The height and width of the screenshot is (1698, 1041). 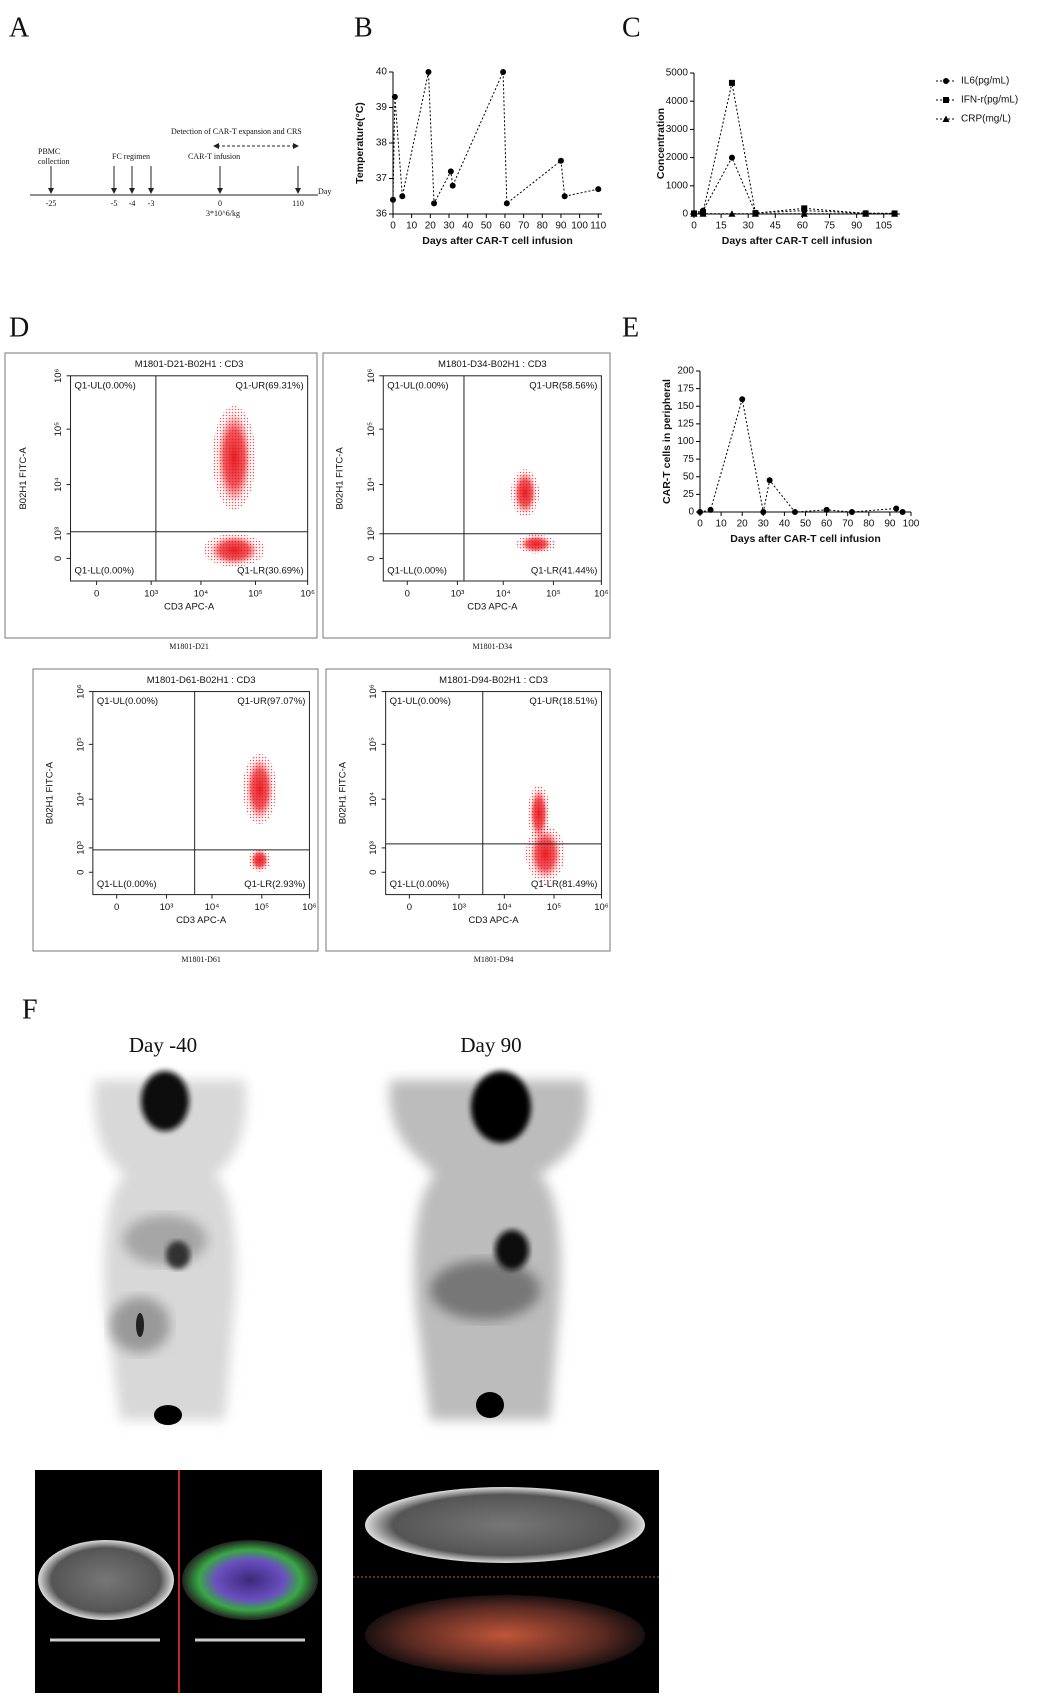 I want to click on quadrant-label: Q1-LR(41.44%), so click(x=564, y=571).